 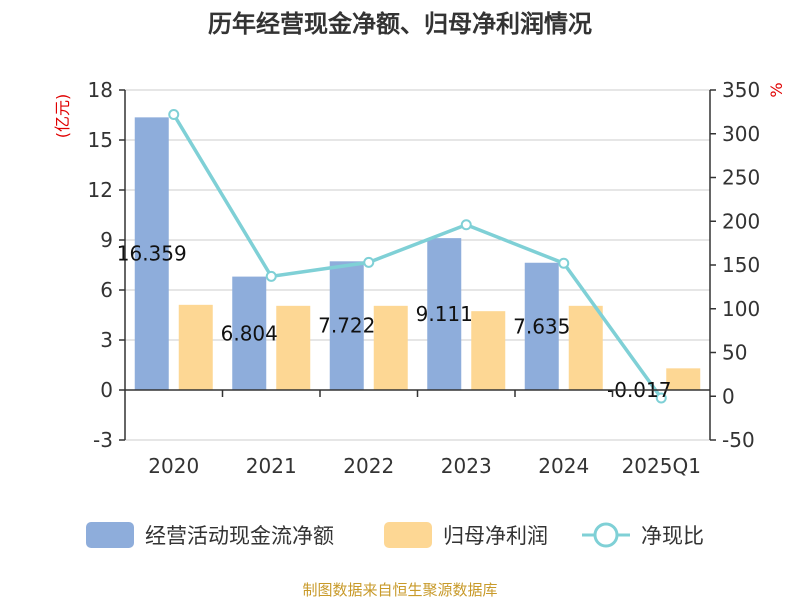 What do you see at coordinates (239, 536) in the screenshot?
I see `legend-label-cashflow: 经营活动现金流净额` at bounding box center [239, 536].